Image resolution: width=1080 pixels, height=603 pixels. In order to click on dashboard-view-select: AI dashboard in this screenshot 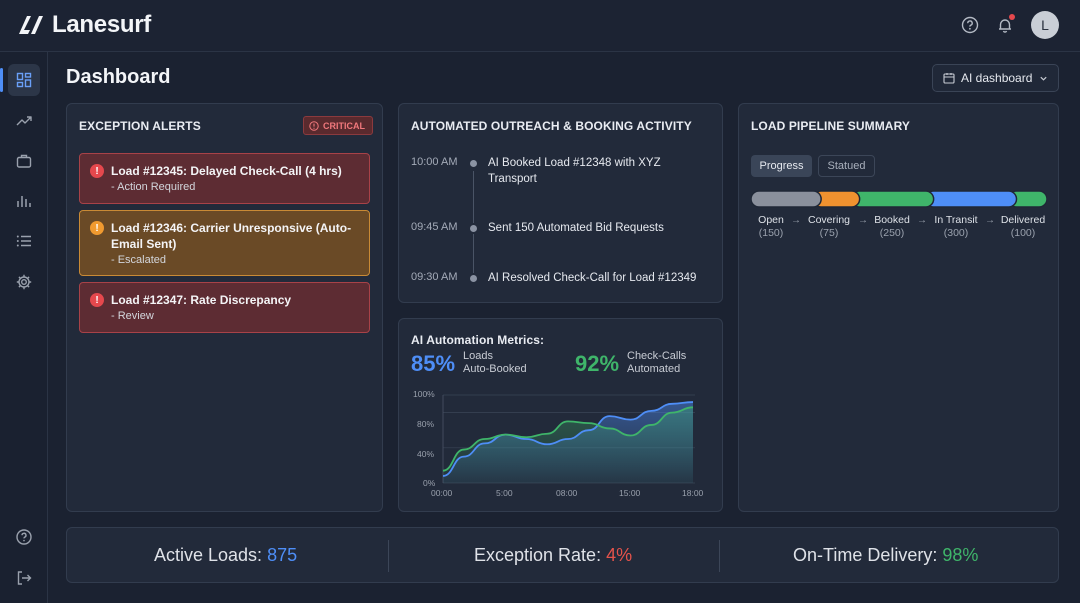, I will do `click(995, 78)`.